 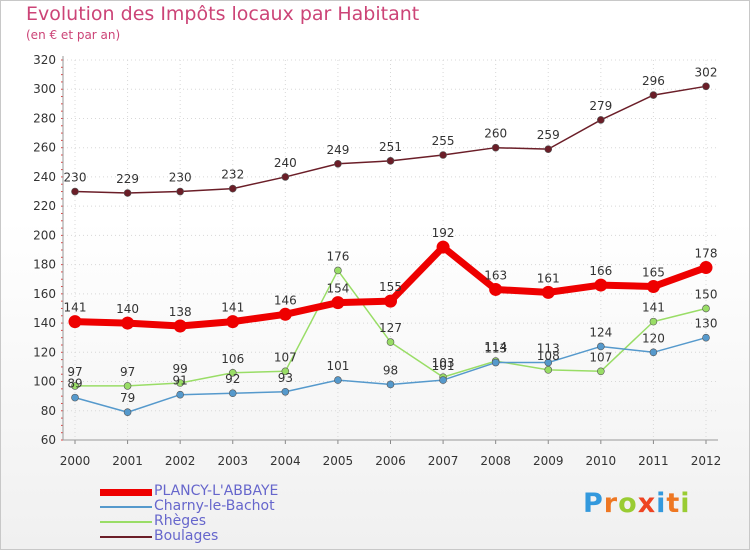 What do you see at coordinates (390, 161) in the screenshot?
I see `point-boulages-2006` at bounding box center [390, 161].